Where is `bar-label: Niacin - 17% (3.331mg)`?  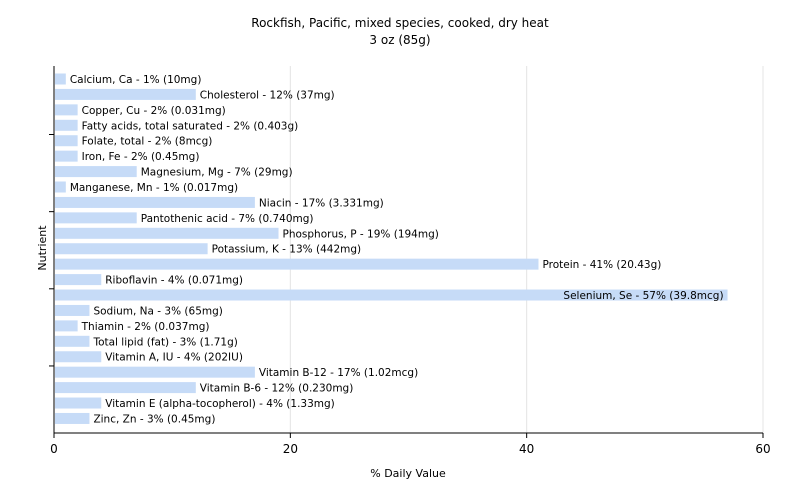
bar-label: Niacin - 17% (3.331mg) is located at coordinates (321, 203).